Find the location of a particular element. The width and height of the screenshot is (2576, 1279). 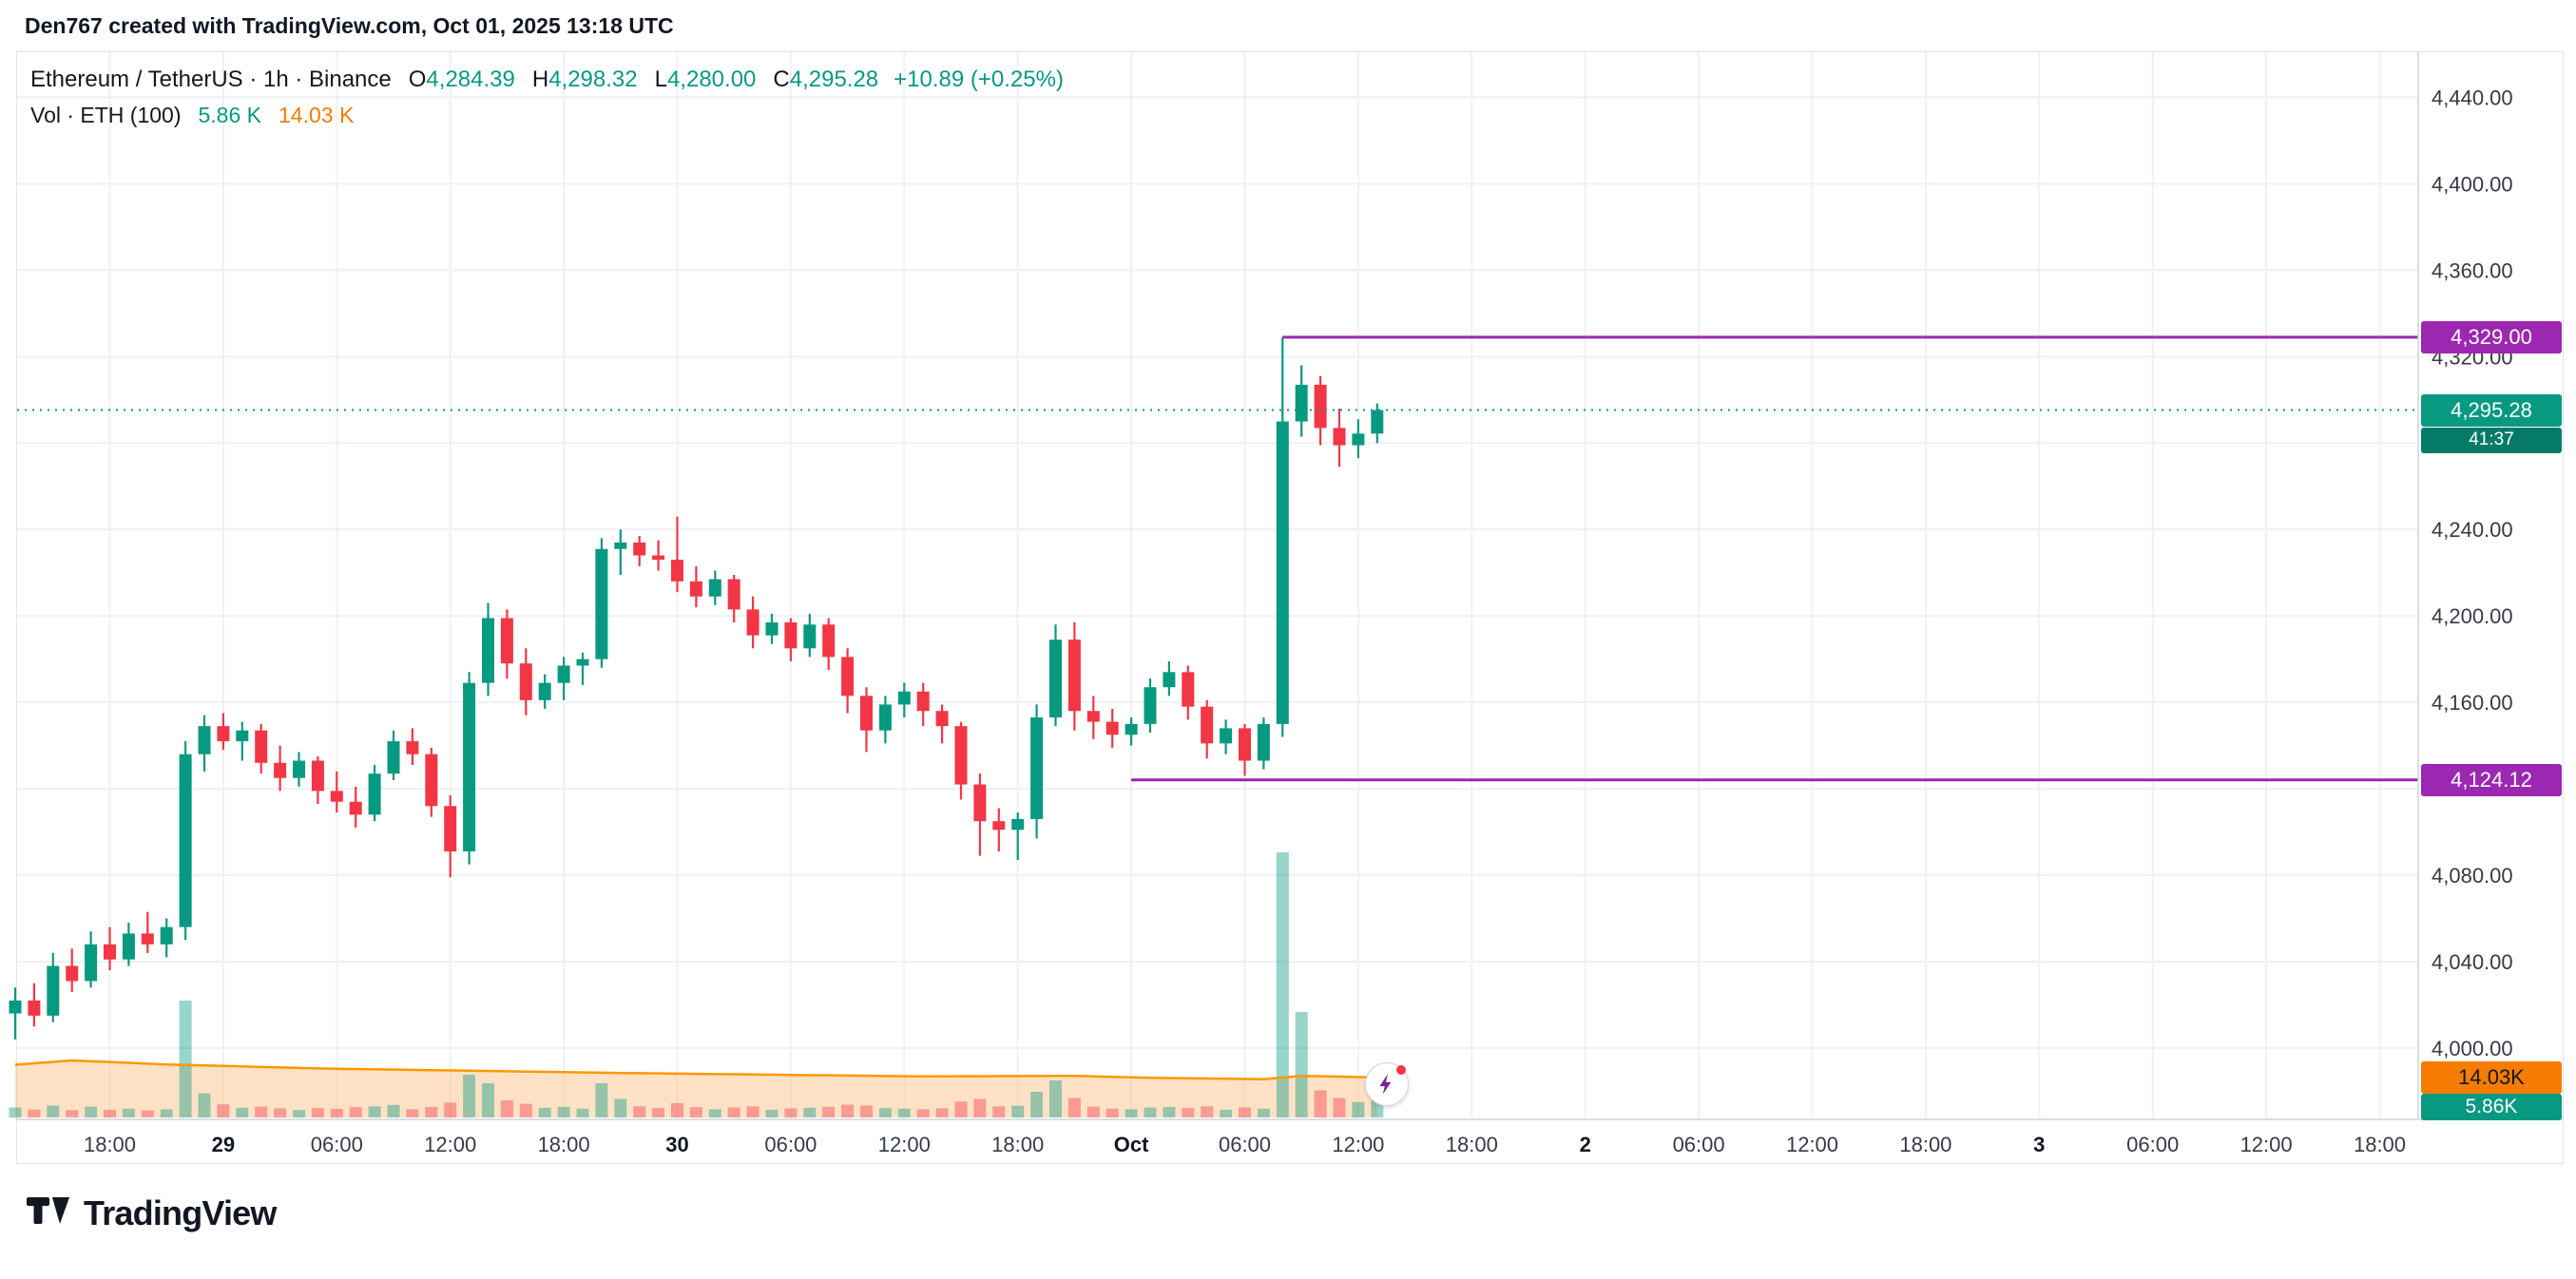

price-axis-label: 4,360.00 is located at coordinates (2472, 270).